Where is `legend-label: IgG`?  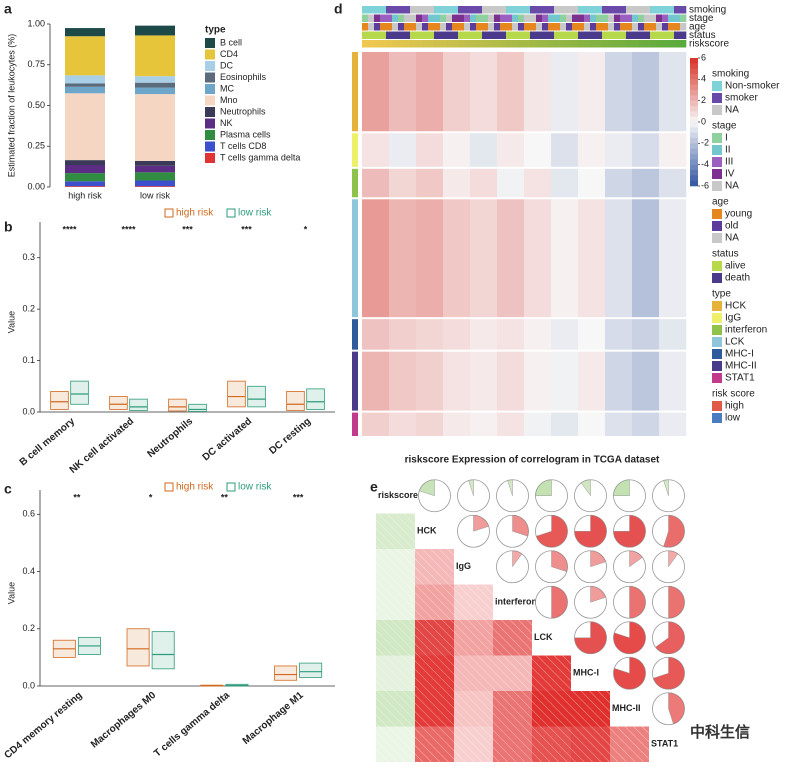 legend-label: IgG is located at coordinates (733, 318).